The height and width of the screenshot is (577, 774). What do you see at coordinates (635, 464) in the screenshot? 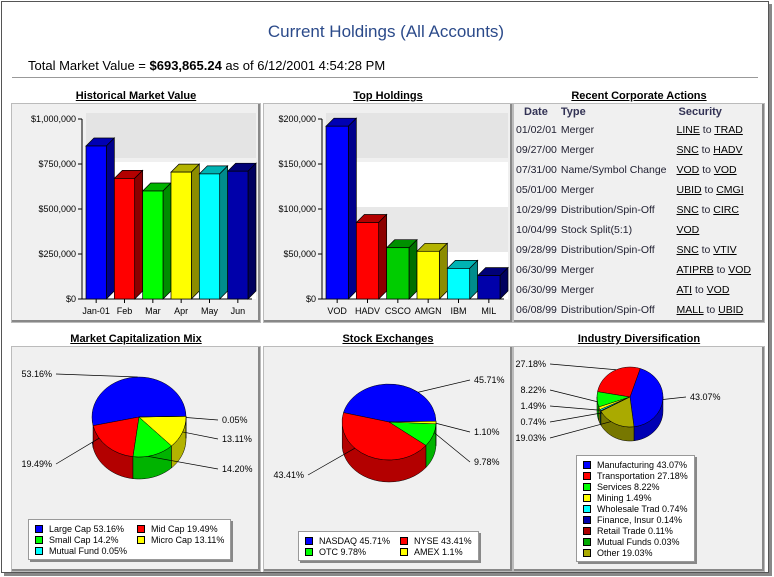
I see `legend-item: Manufacturing 43.07%` at bounding box center [635, 464].